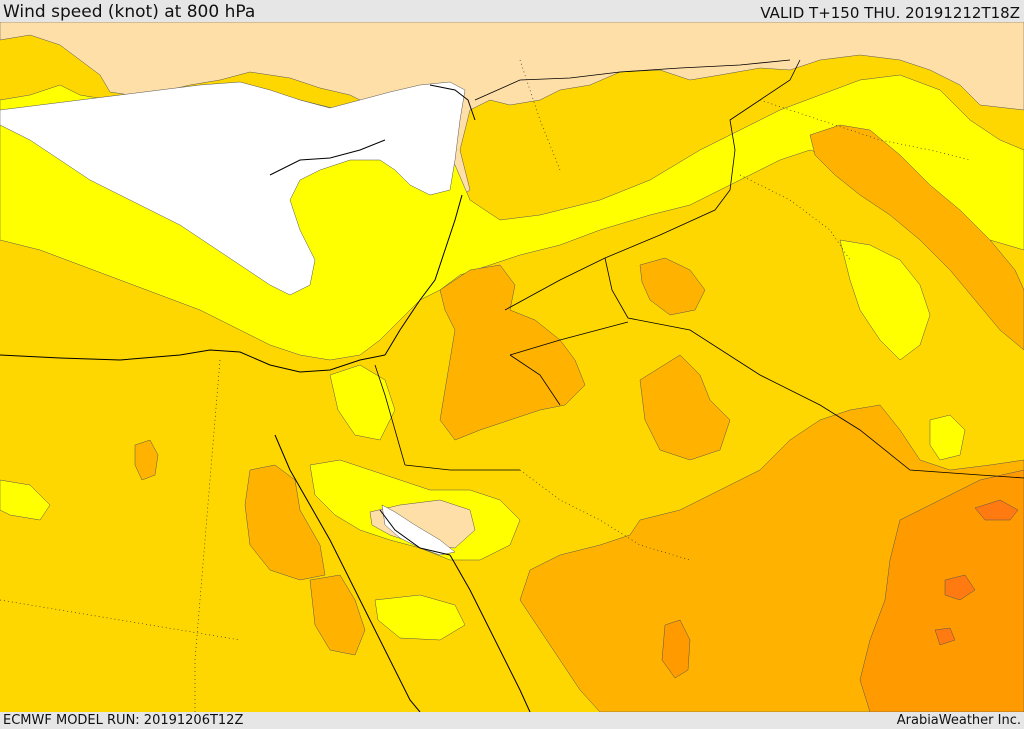 This screenshot has height=729, width=1024. What do you see at coordinates (947, 437) in the screenshot?
I see `light-pocket-east` at bounding box center [947, 437].